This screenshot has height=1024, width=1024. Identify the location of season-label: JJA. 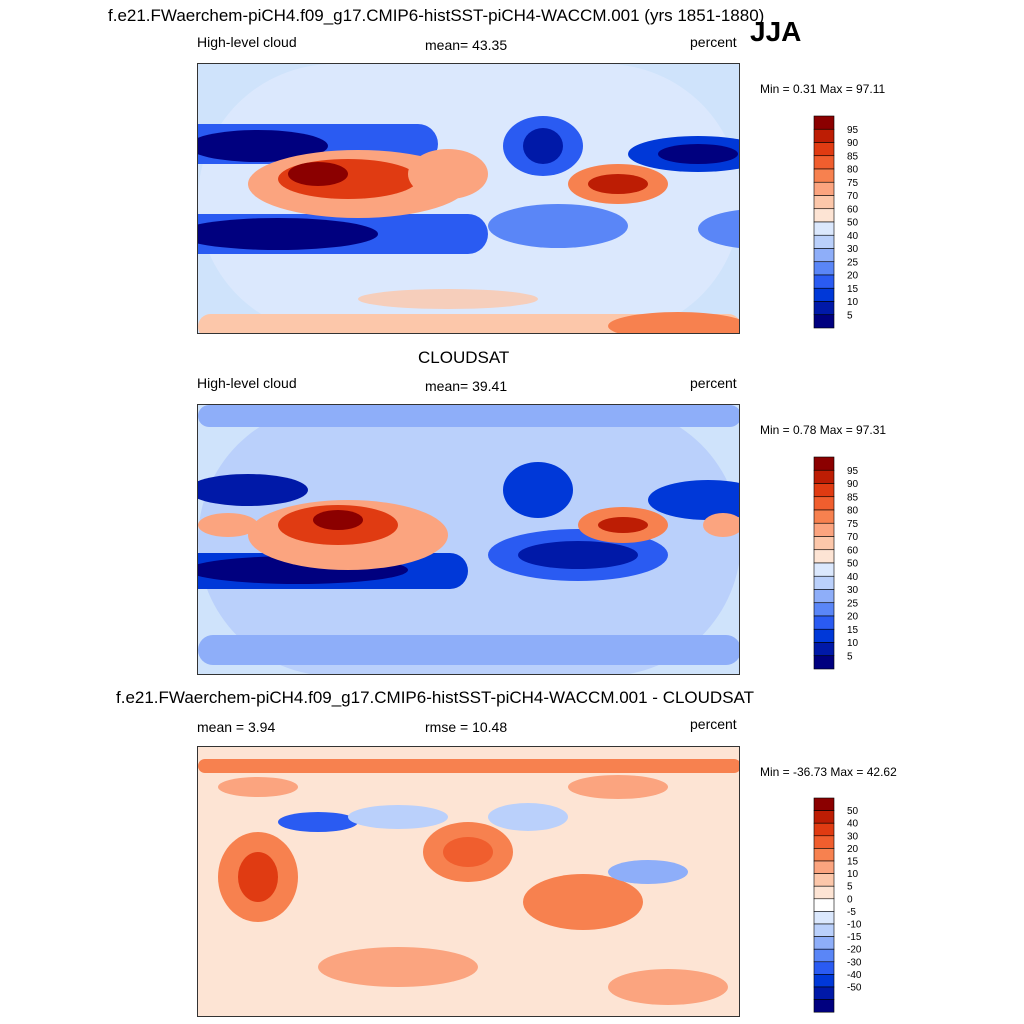
(776, 31).